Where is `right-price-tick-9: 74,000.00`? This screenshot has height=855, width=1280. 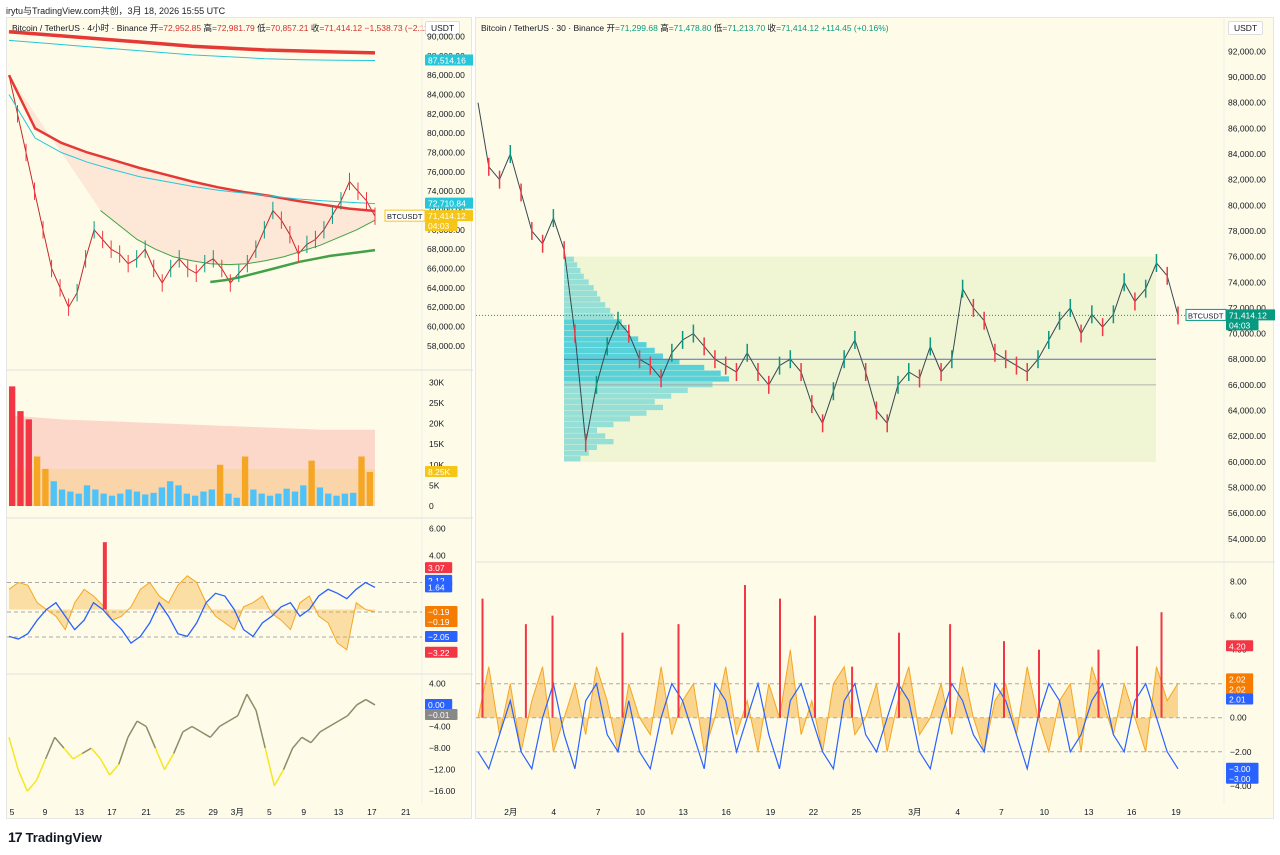 right-price-tick-9: 74,000.00 is located at coordinates (1247, 282).